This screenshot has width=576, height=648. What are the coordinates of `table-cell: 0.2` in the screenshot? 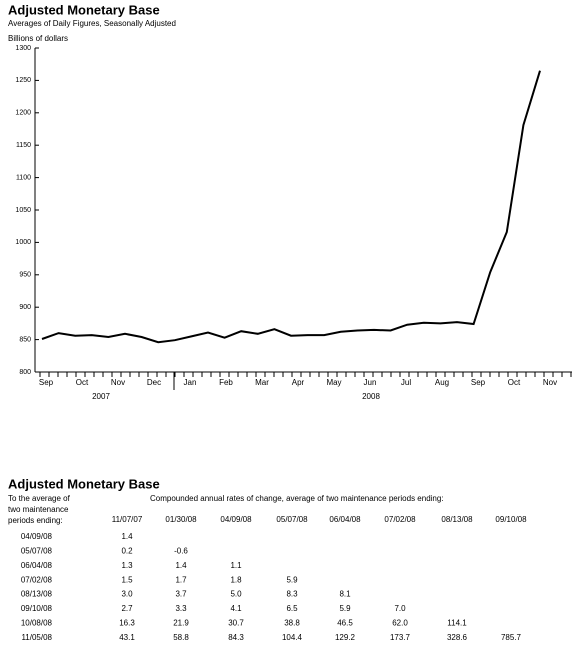 It's located at (127, 551).